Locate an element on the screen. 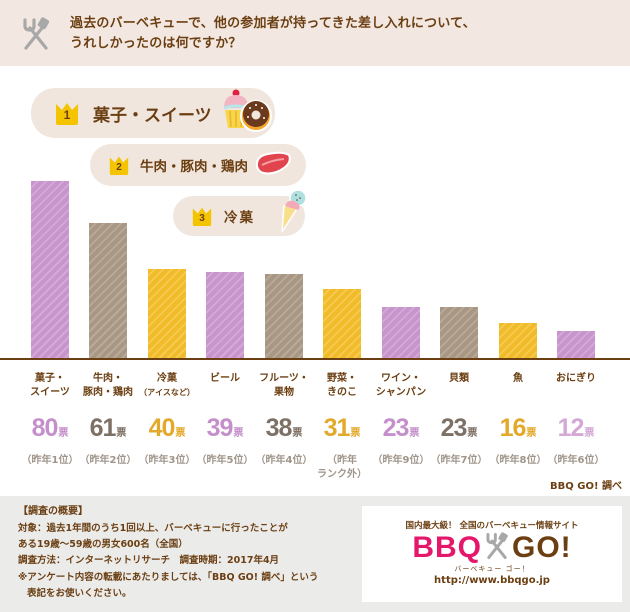 The height and width of the screenshot is (612, 630). previous-rank: （昨年7位） is located at coordinates (459, 460).